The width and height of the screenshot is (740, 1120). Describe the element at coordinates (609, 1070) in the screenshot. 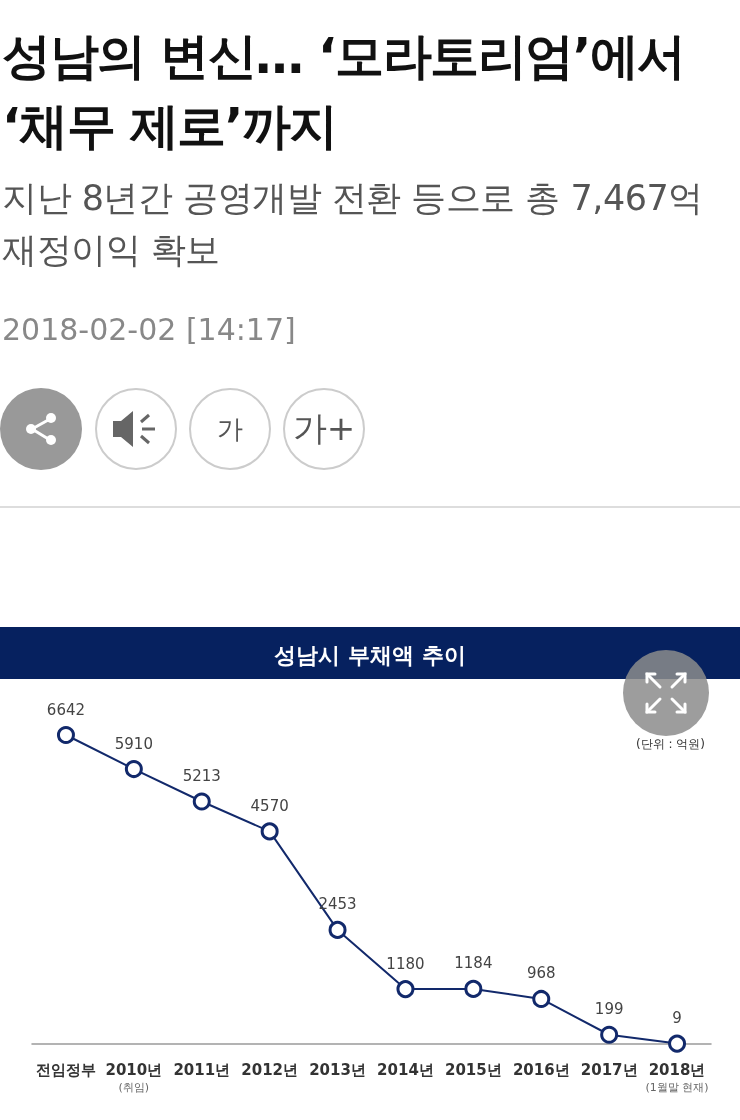

I see `x-tick-label: 2017년` at that location.